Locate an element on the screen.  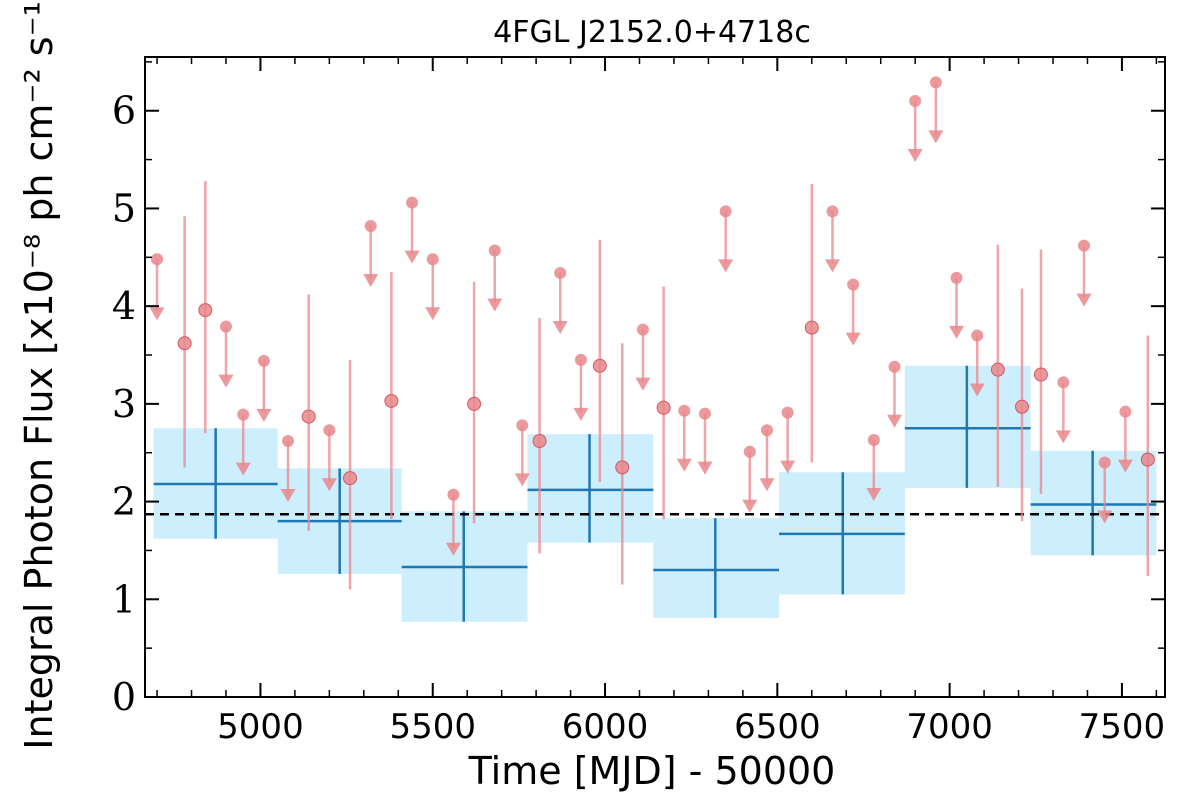
x-tick-label: 5000 is located at coordinates (260, 727).